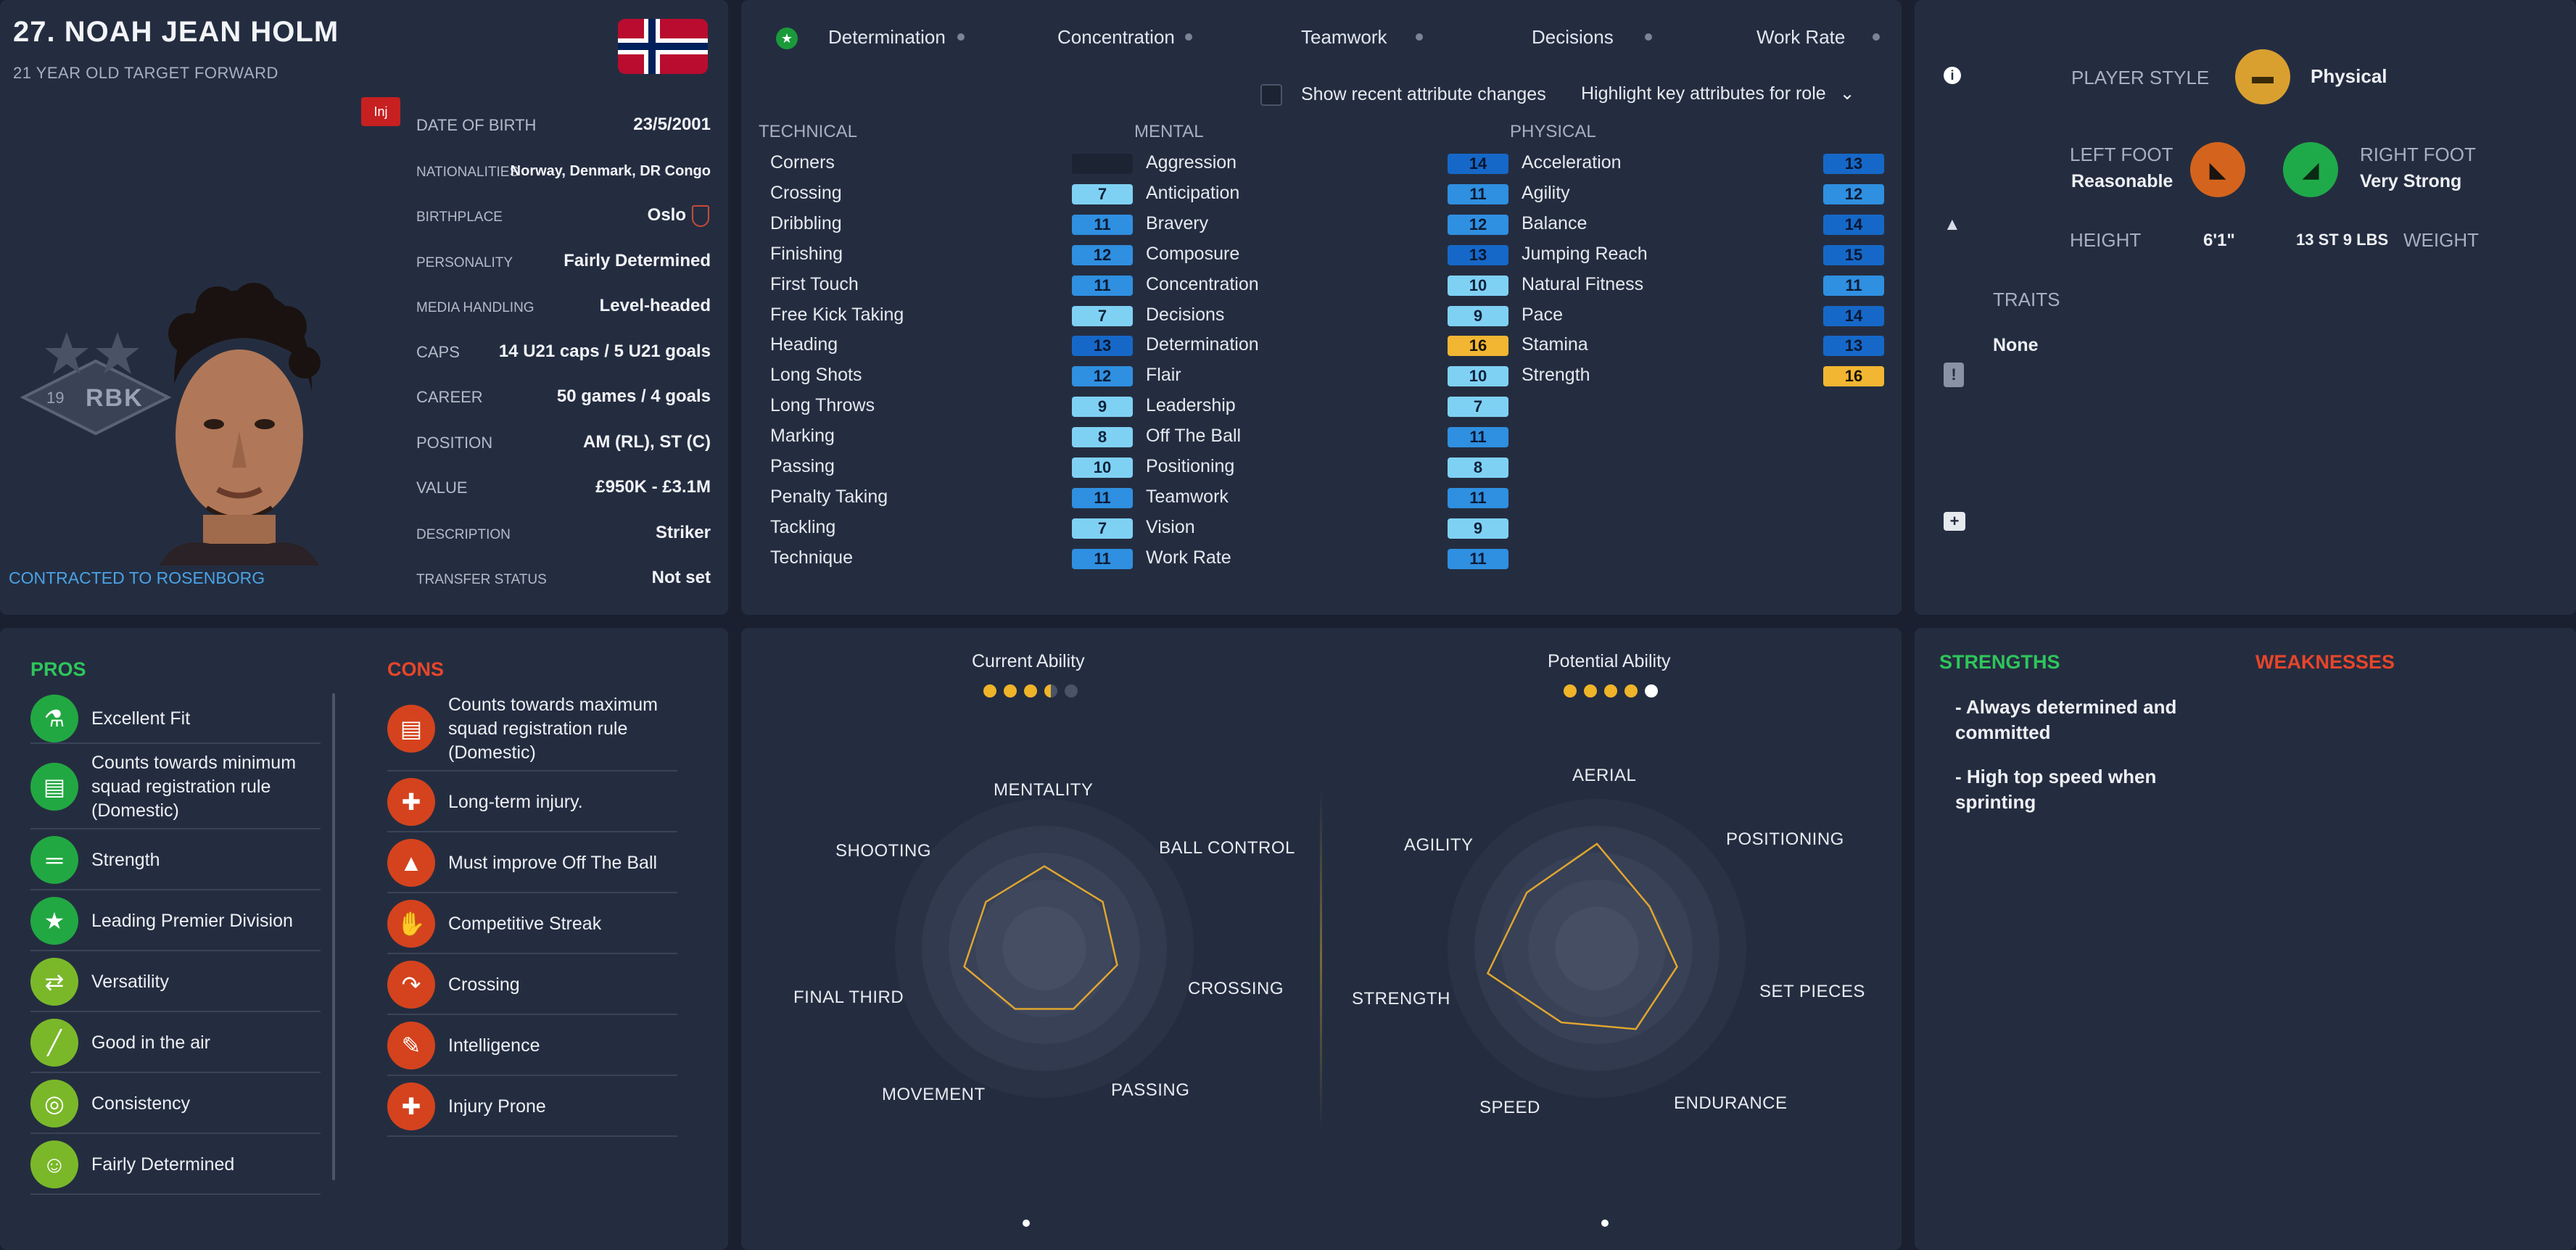  Describe the element at coordinates (653, 487) in the screenshot. I see `info-row-value: £950K - £3.1M` at that location.